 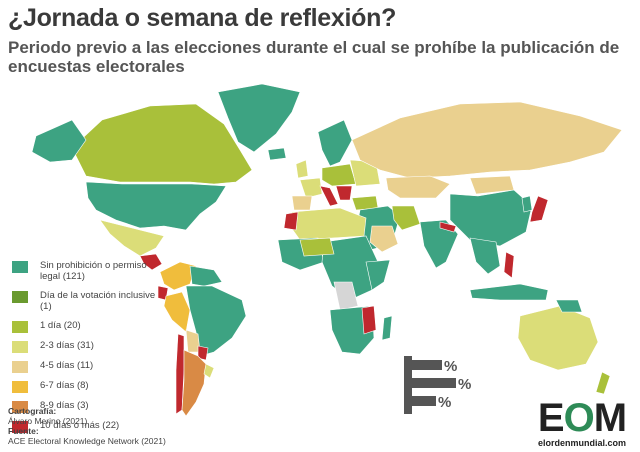 I want to click on region-france, so click(x=311, y=188).